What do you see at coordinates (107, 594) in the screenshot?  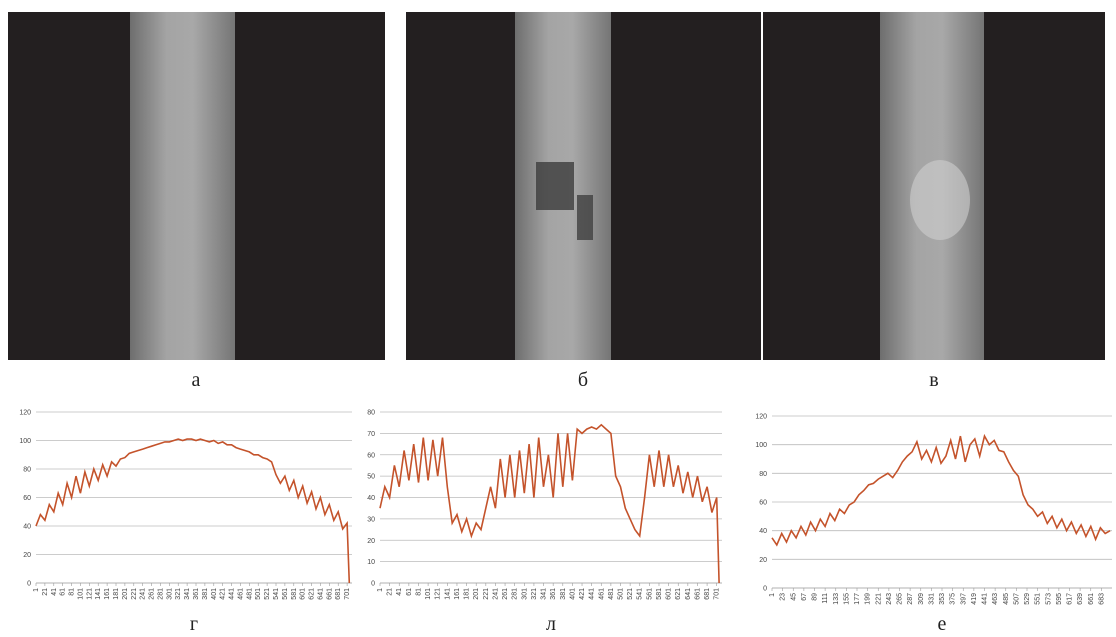 I see `x-tick-label: 161` at bounding box center [107, 594].